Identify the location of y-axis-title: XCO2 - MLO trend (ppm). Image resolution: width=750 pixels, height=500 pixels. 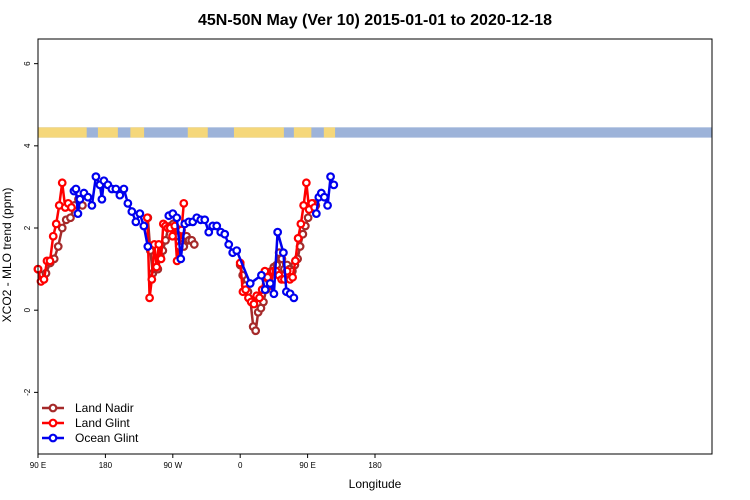
(7, 255).